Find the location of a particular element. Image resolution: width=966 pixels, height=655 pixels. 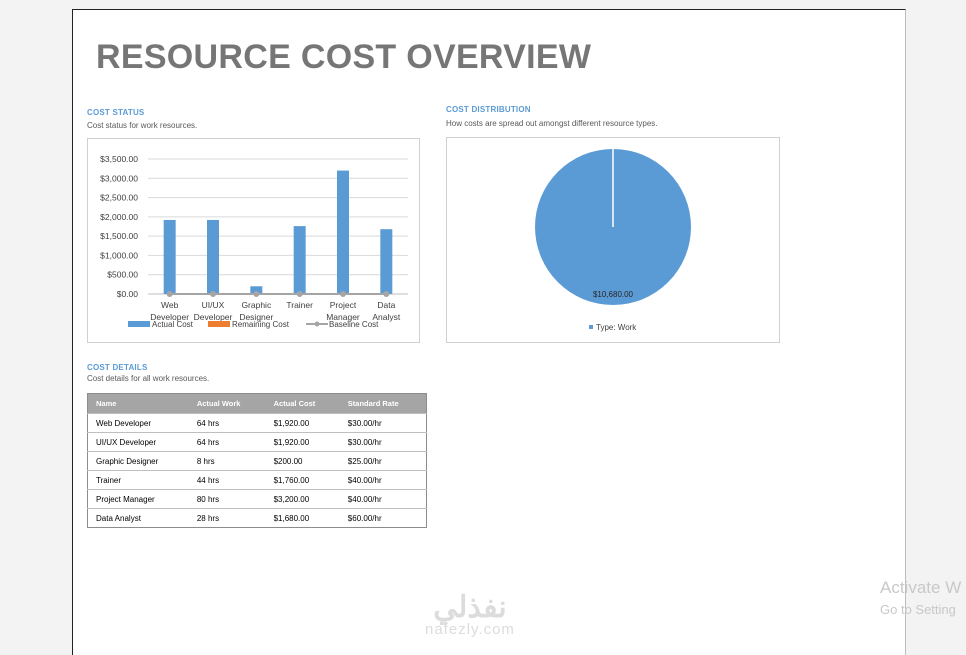

y-tick-label: $500.00 is located at coordinates (122, 275).